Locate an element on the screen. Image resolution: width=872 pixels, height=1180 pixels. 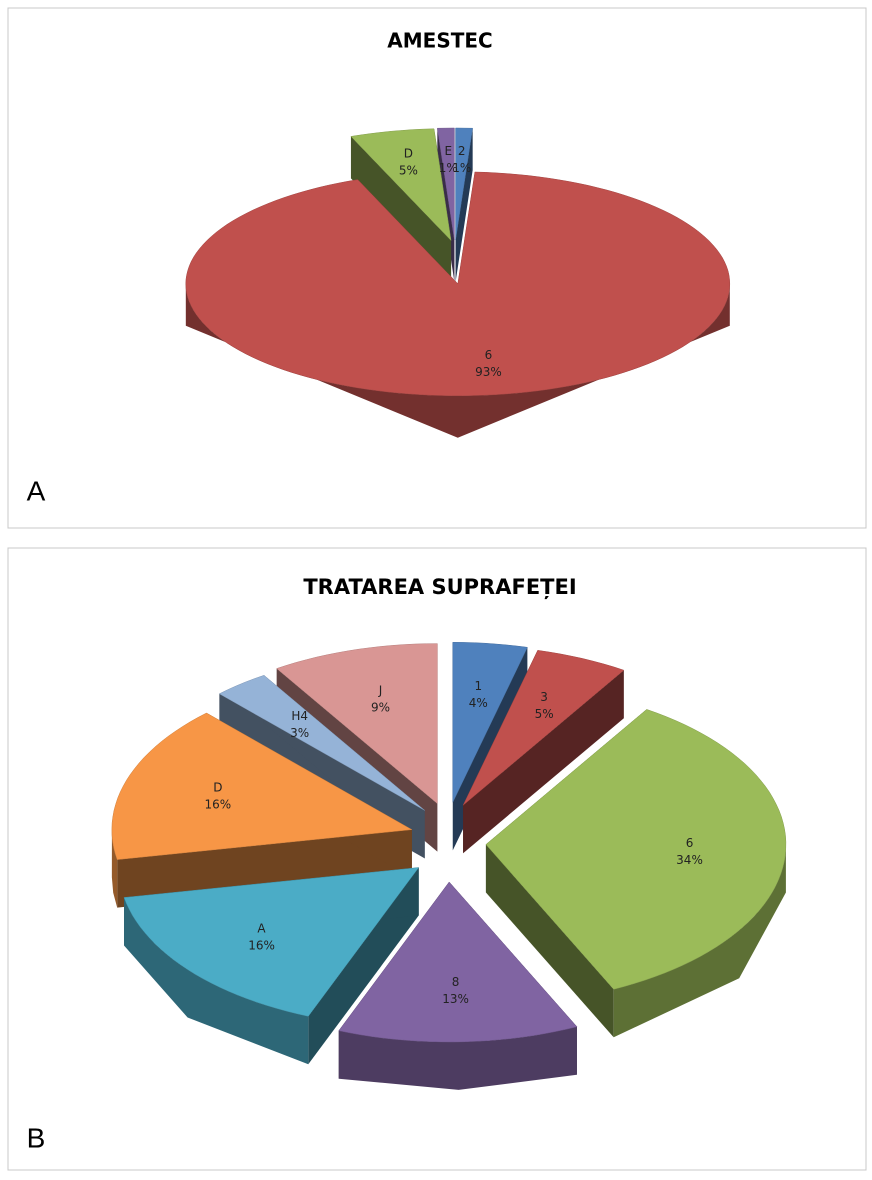
slice-category: 2 is located at coordinates (462, 151).